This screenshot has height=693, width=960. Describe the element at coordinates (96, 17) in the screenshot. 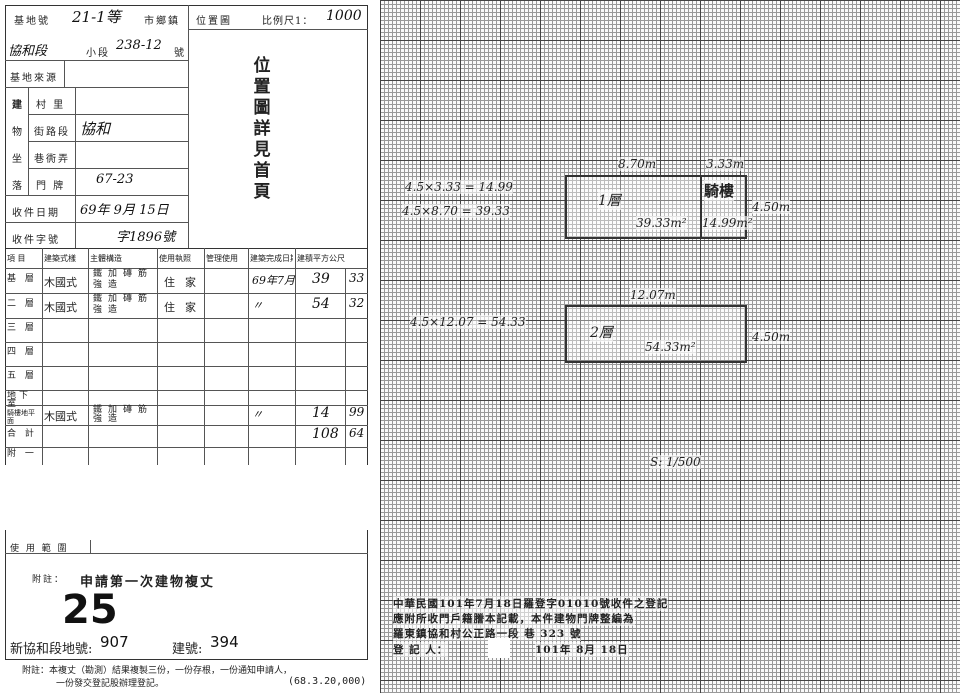

I see `base-no-value: 21-1等` at that location.